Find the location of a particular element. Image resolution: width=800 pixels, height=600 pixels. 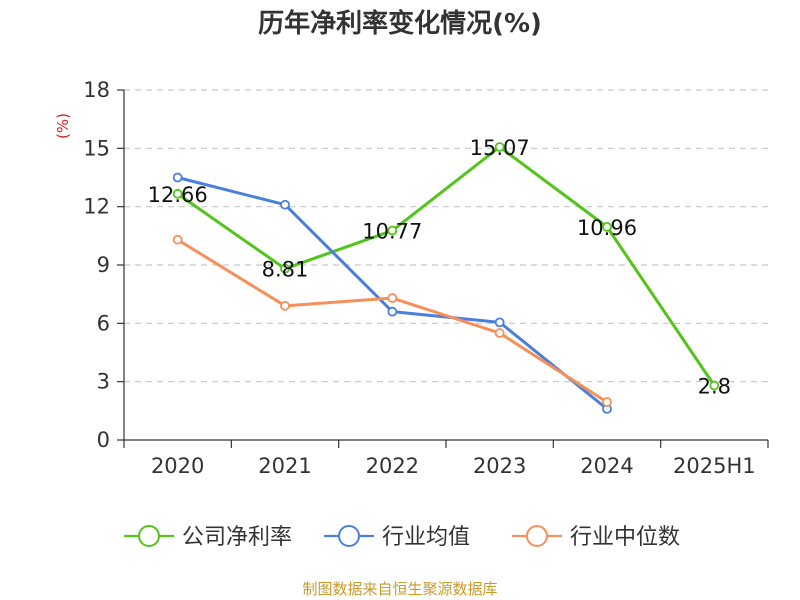

legend-label: 行业均值 is located at coordinates (426, 537).